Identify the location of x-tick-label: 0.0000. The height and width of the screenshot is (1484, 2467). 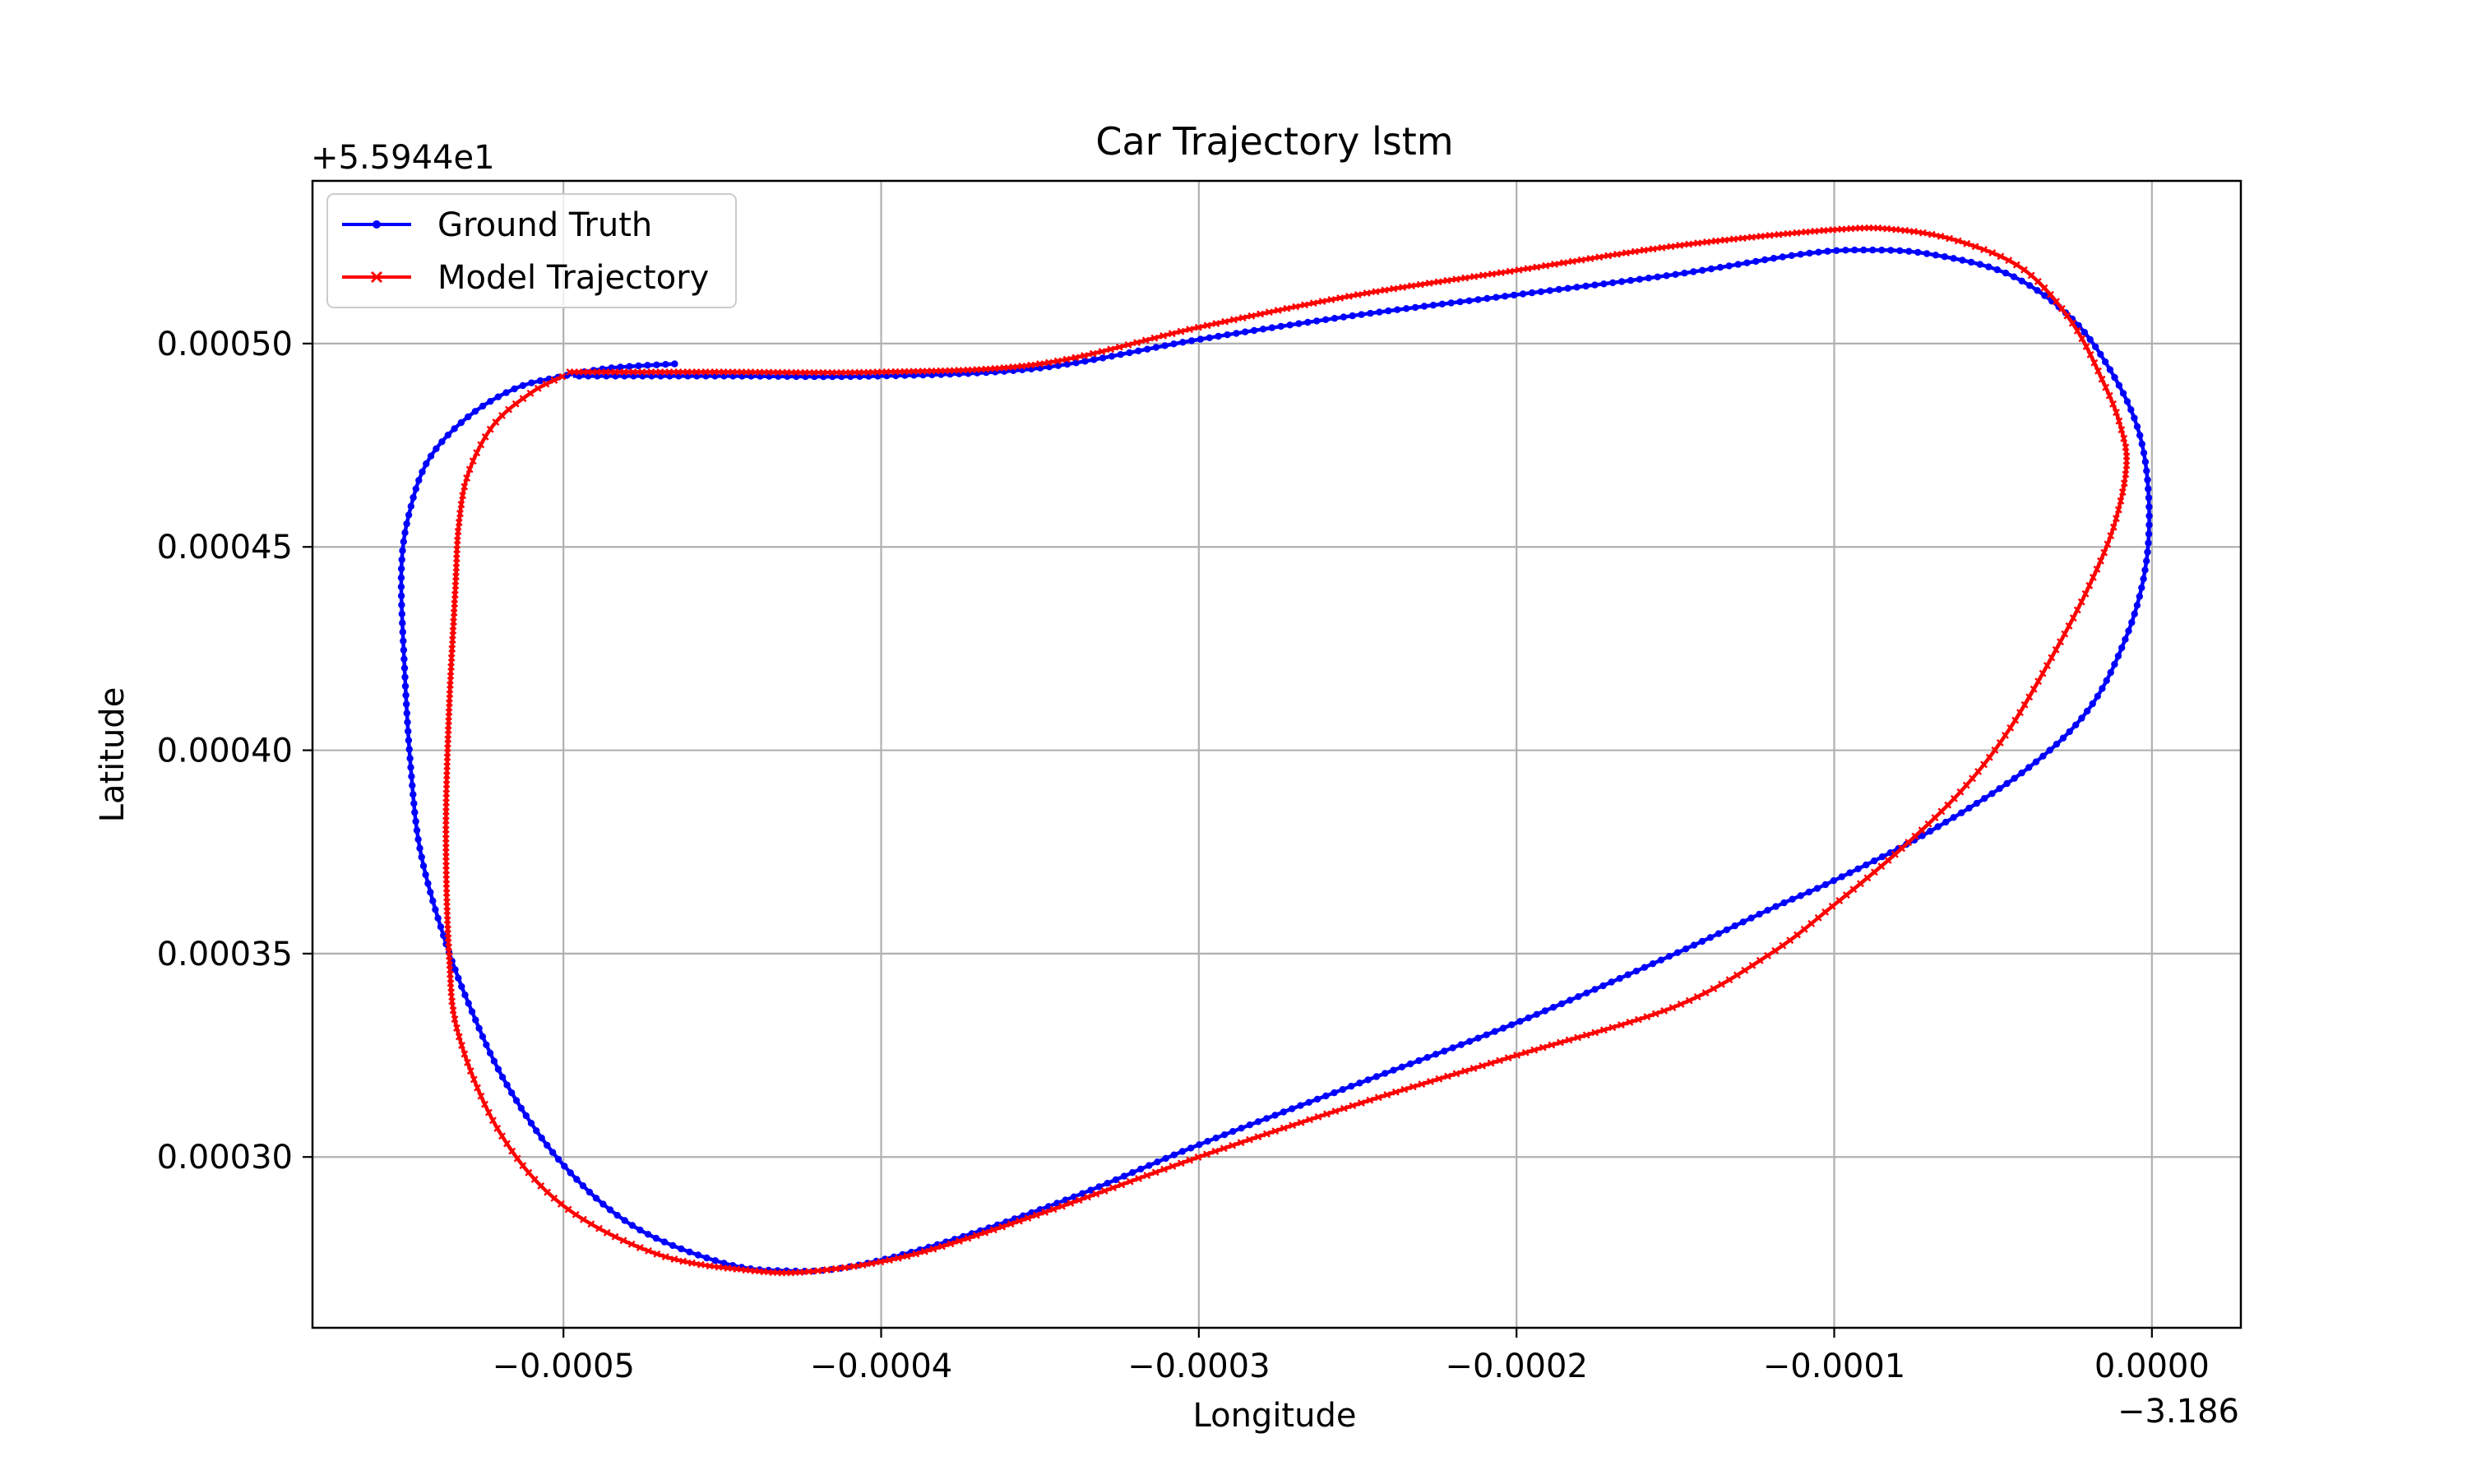
(2152, 1366).